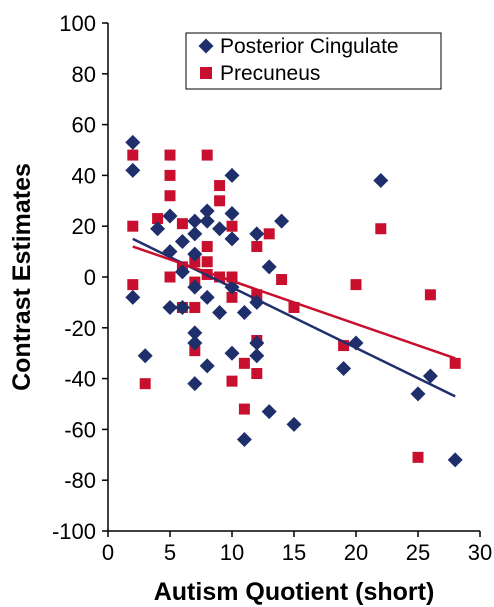 This screenshot has width=494, height=607. Describe the element at coordinates (22, 277) in the screenshot. I see `y-axis-title: Contrast Estimates` at that location.